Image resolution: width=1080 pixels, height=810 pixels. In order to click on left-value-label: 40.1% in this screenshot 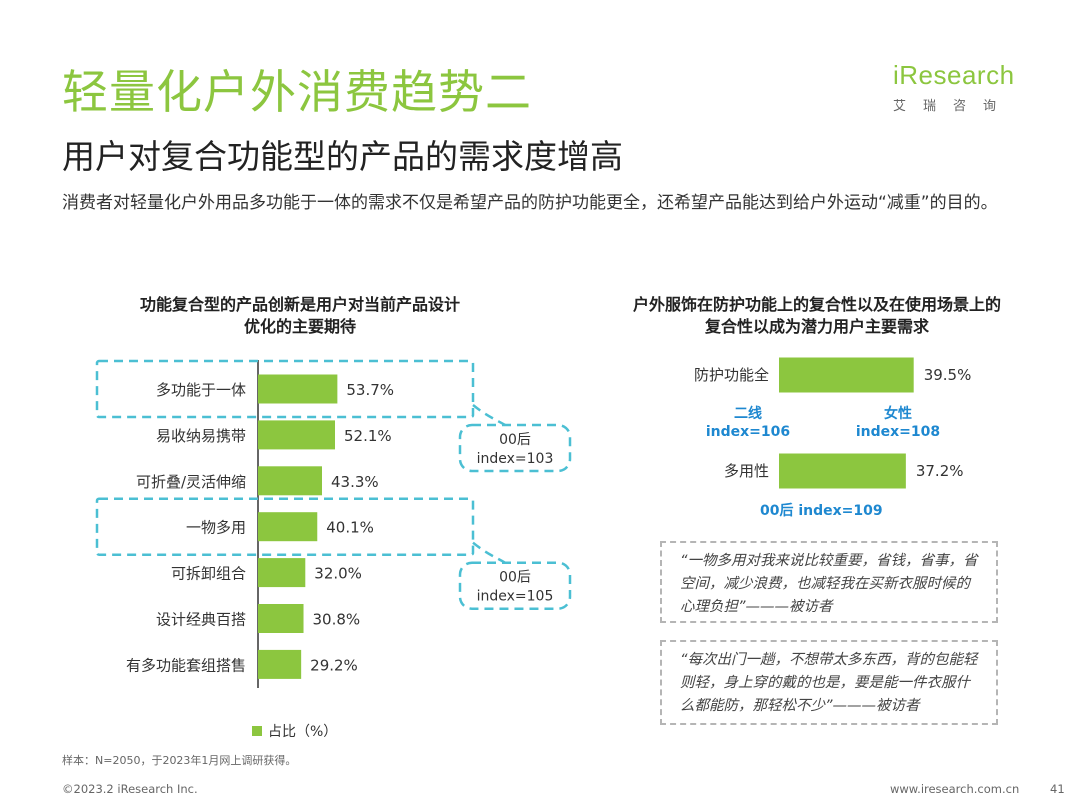, I will do `click(350, 528)`.